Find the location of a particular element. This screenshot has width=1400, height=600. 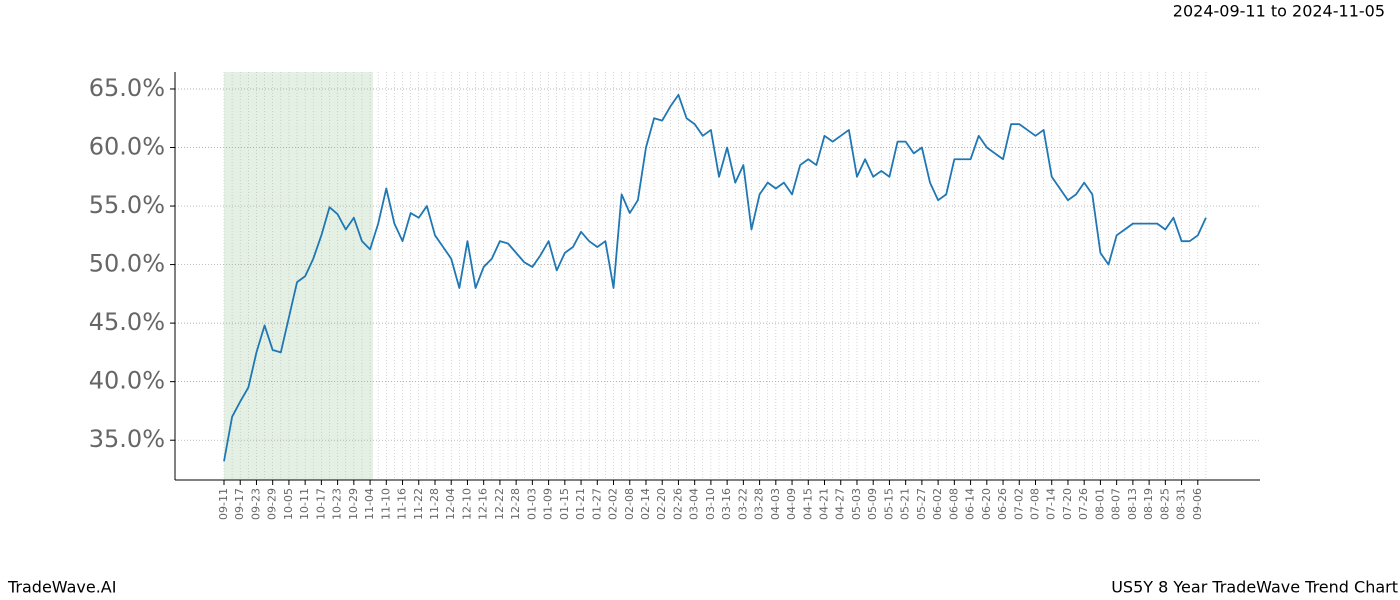

x-tick-label: 09-06 is located at coordinates (1197, 504).